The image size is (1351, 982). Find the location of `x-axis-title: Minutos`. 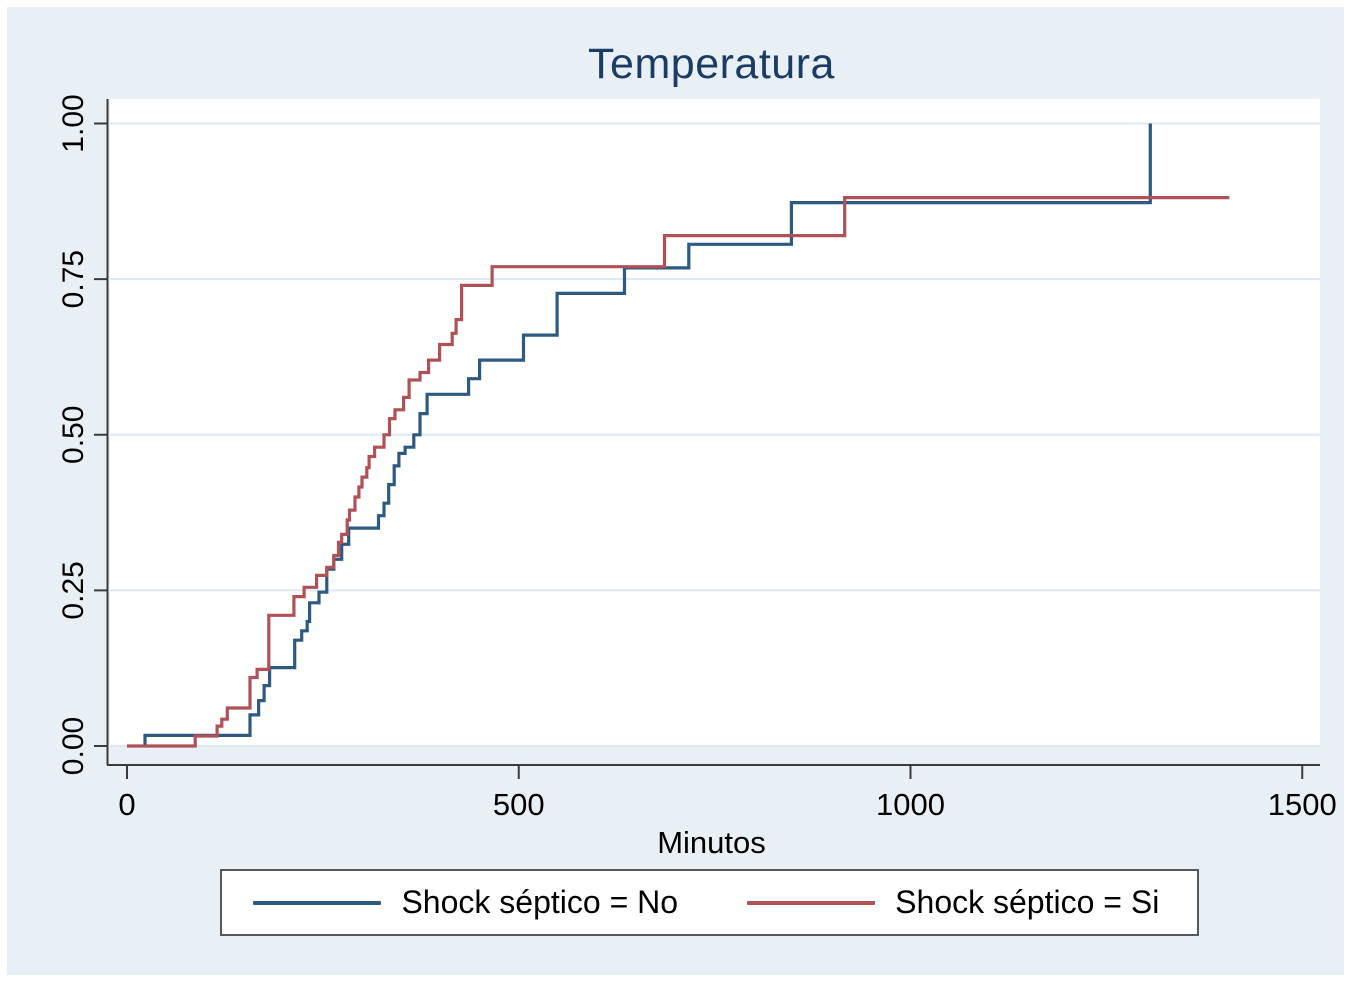

x-axis-title: Minutos is located at coordinates (711, 842).